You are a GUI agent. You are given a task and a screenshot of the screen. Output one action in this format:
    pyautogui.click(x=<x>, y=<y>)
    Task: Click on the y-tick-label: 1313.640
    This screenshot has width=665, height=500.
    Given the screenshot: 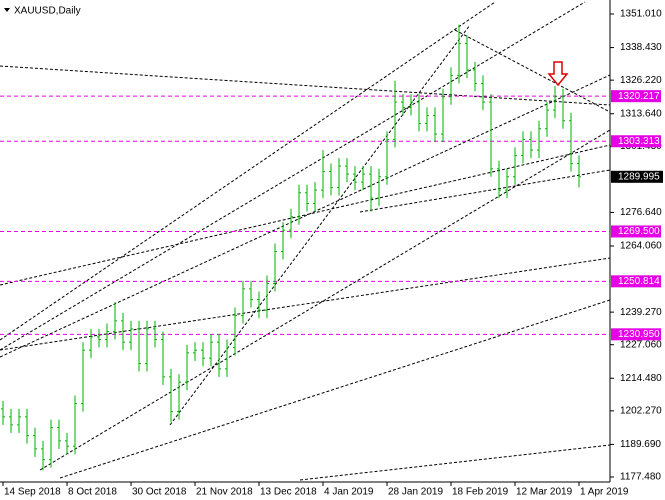 What is the action you would take?
    pyautogui.click(x=641, y=113)
    